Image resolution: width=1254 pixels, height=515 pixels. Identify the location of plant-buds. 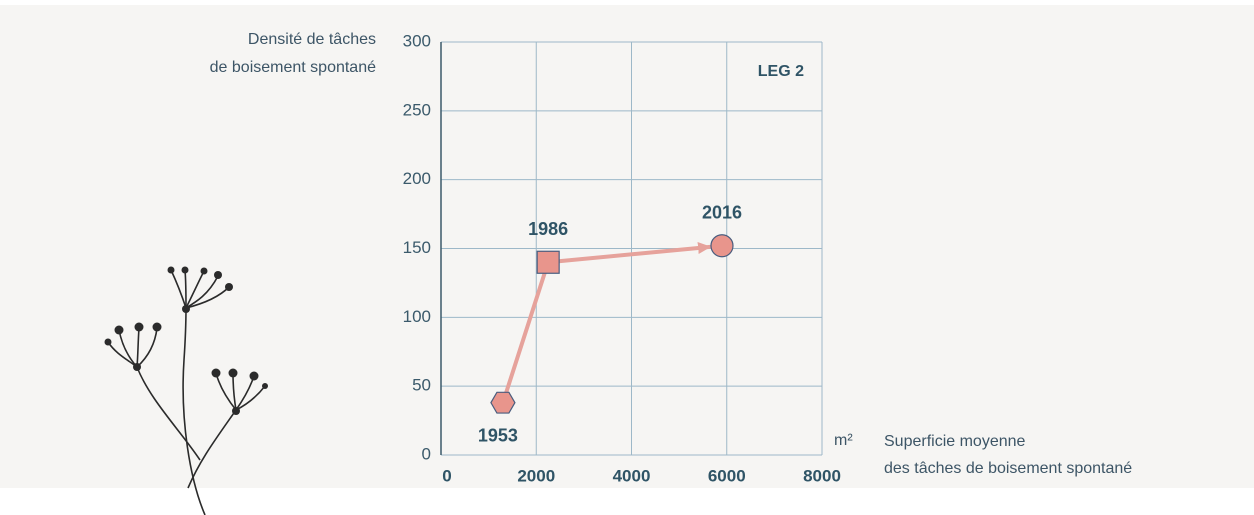
(186, 340).